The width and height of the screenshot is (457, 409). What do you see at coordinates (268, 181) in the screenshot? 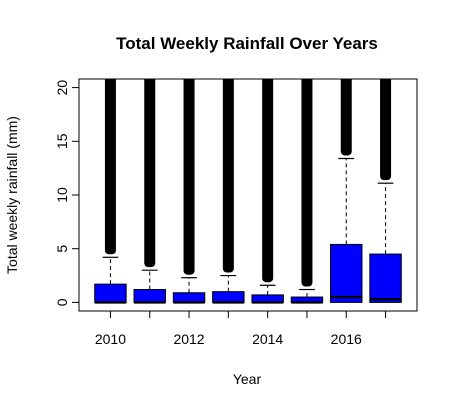
I see `outlier-band-2014` at bounding box center [268, 181].